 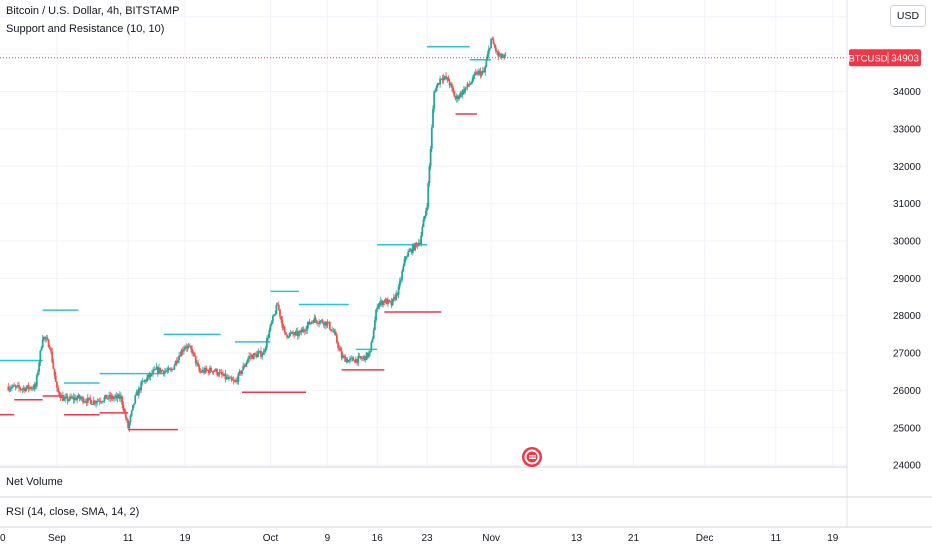 I want to click on x-tick-label: 23, so click(x=427, y=538).